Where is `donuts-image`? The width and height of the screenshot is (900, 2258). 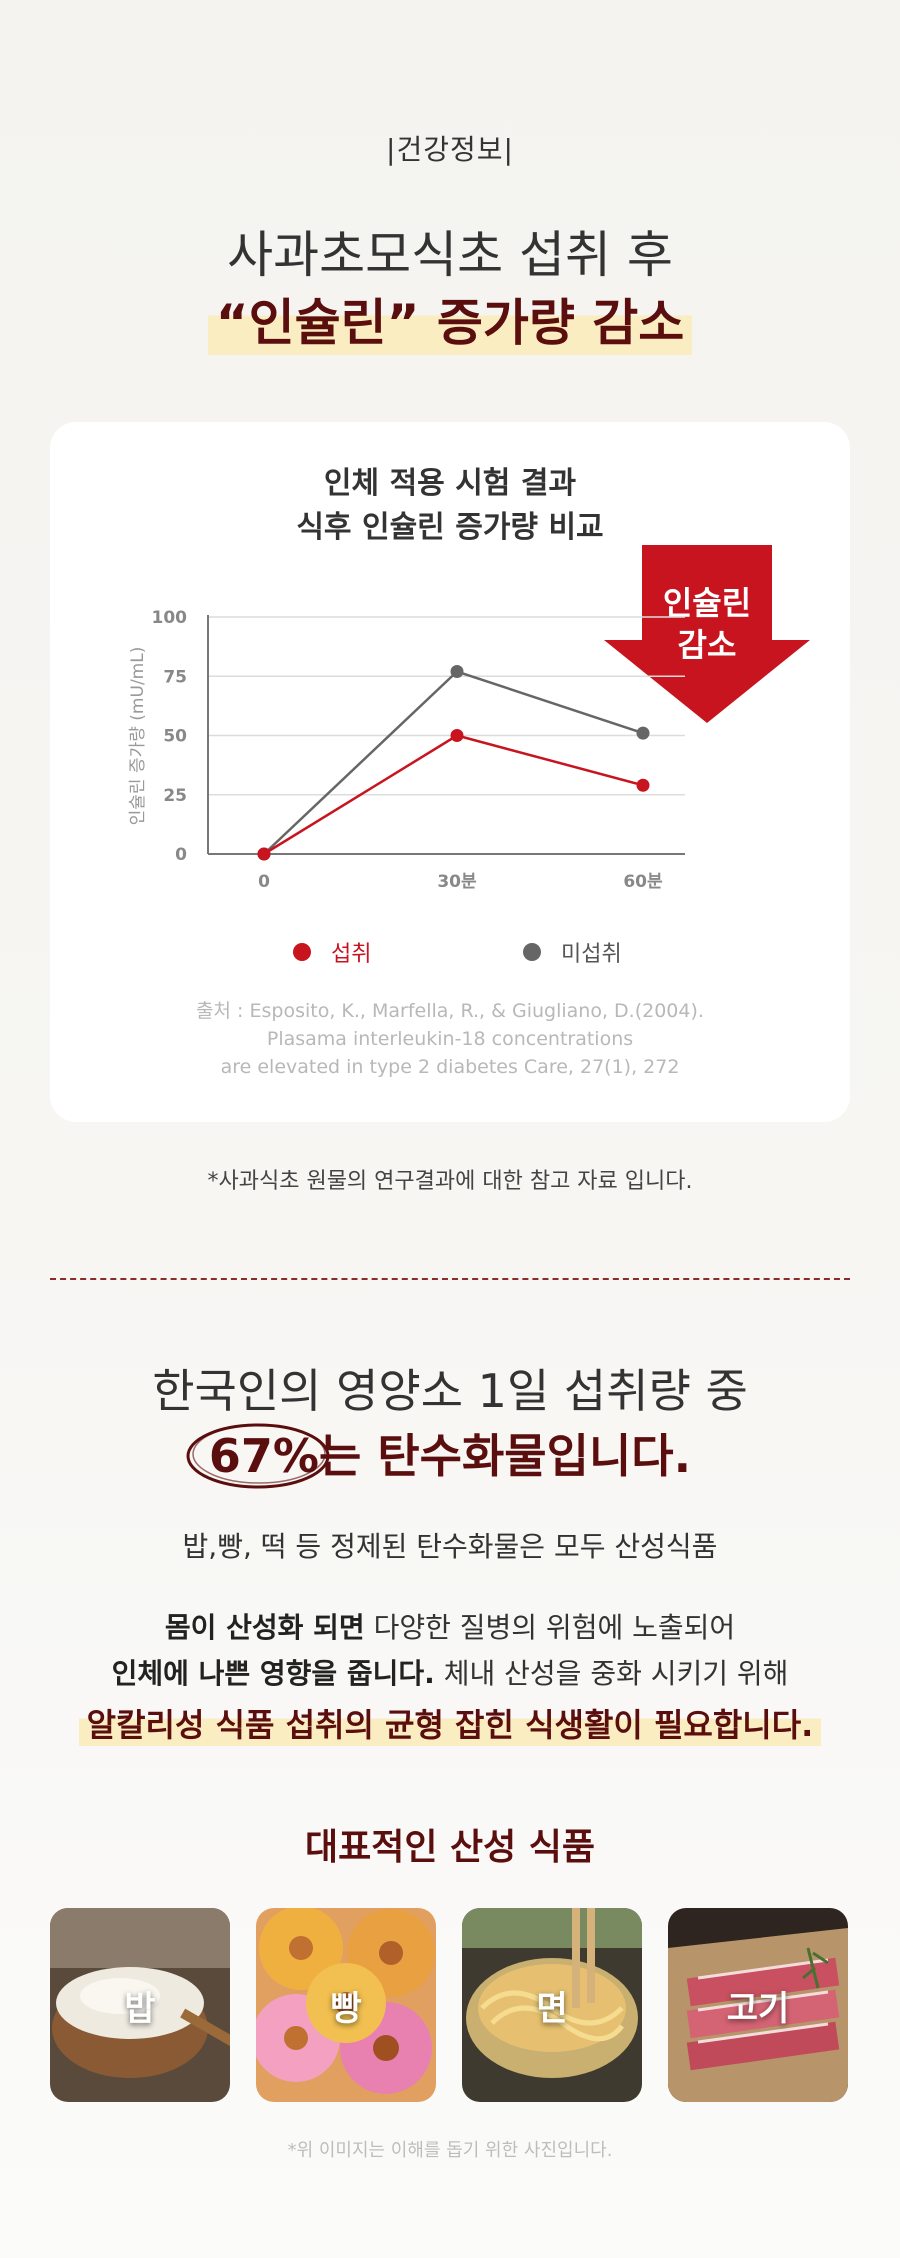 donuts-image is located at coordinates (346, 2005).